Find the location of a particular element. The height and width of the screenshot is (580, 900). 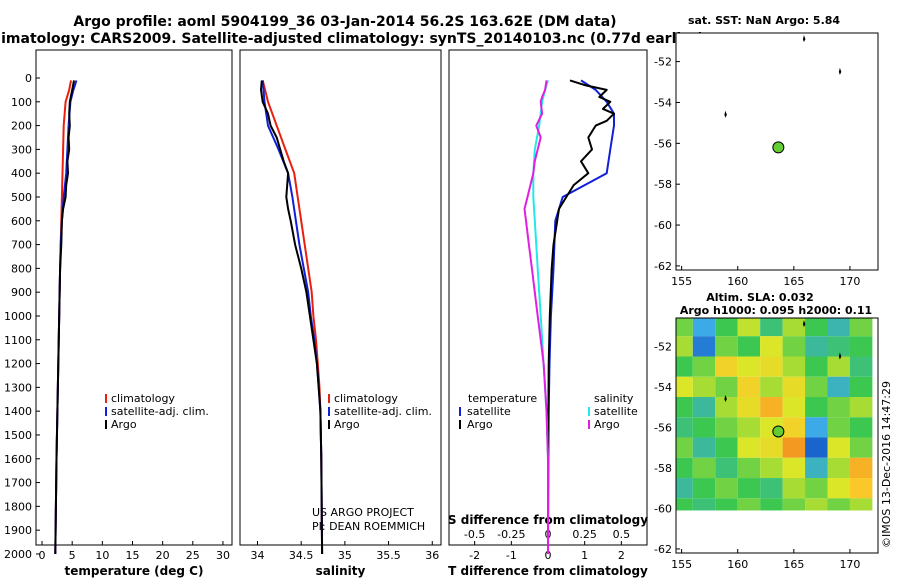

y-tick-label: 400 is located at coordinates (21, 173).